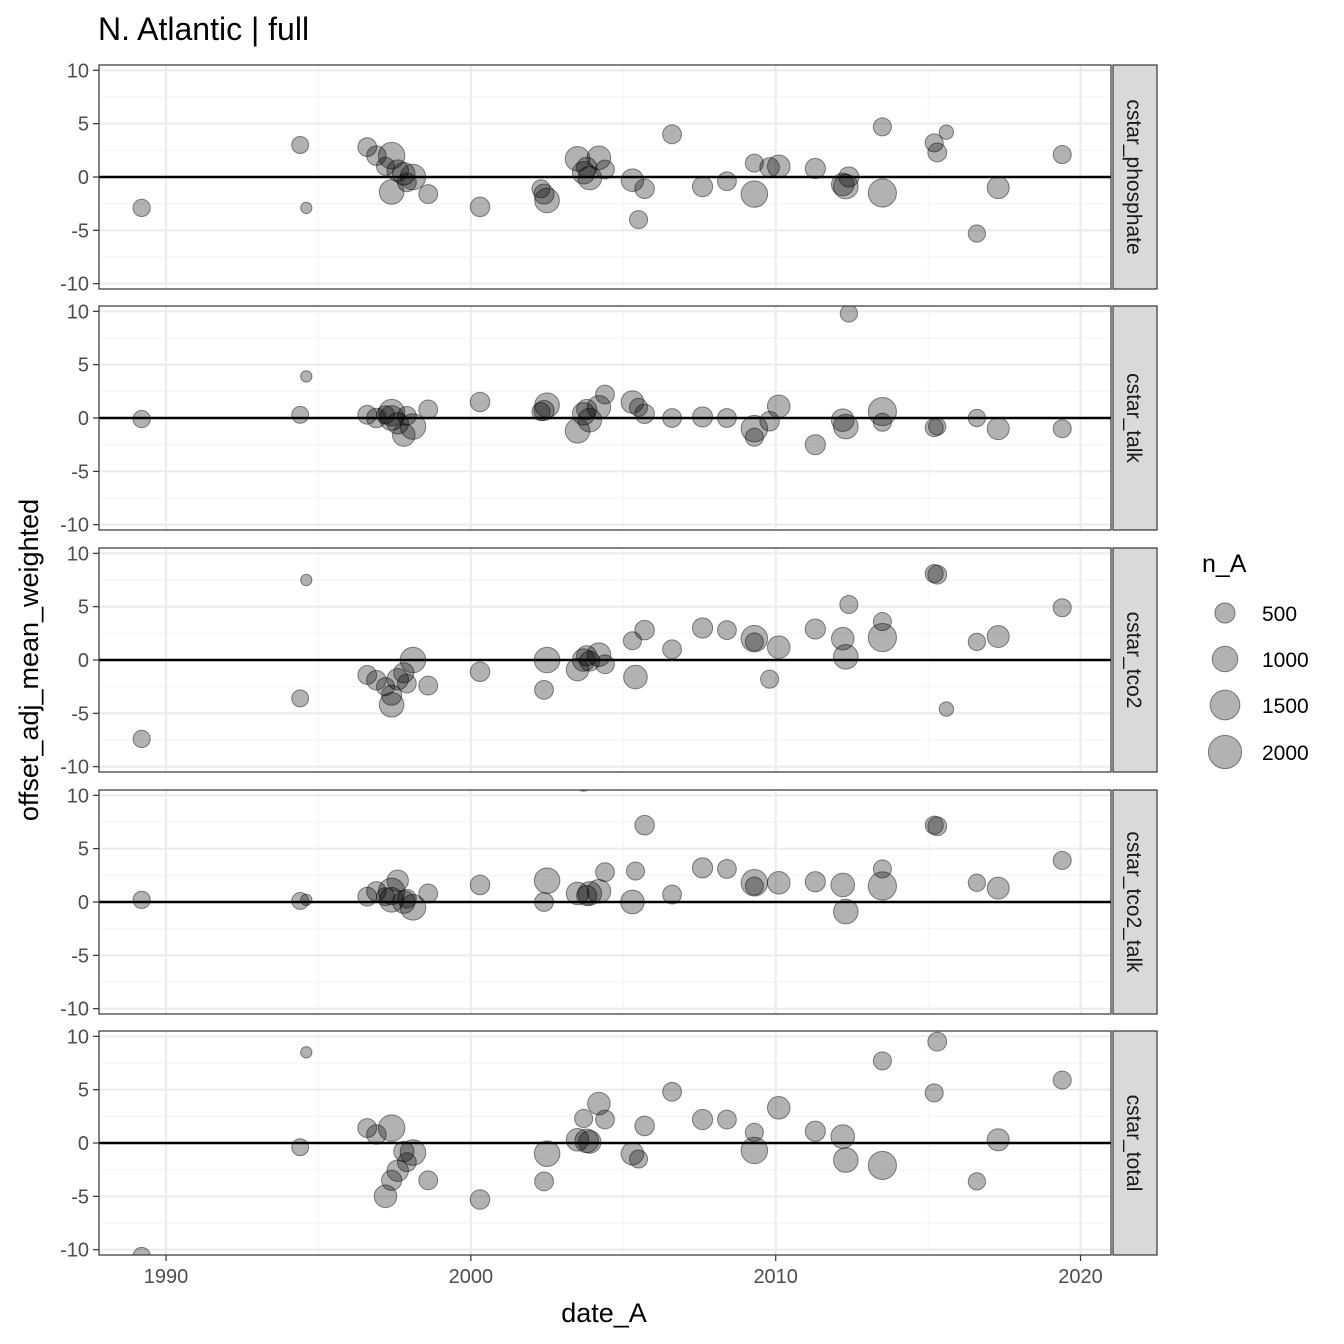 The width and height of the screenshot is (1344, 1344). What do you see at coordinates (1285, 753) in the screenshot?
I see `legend-key-label: 2000` at bounding box center [1285, 753].